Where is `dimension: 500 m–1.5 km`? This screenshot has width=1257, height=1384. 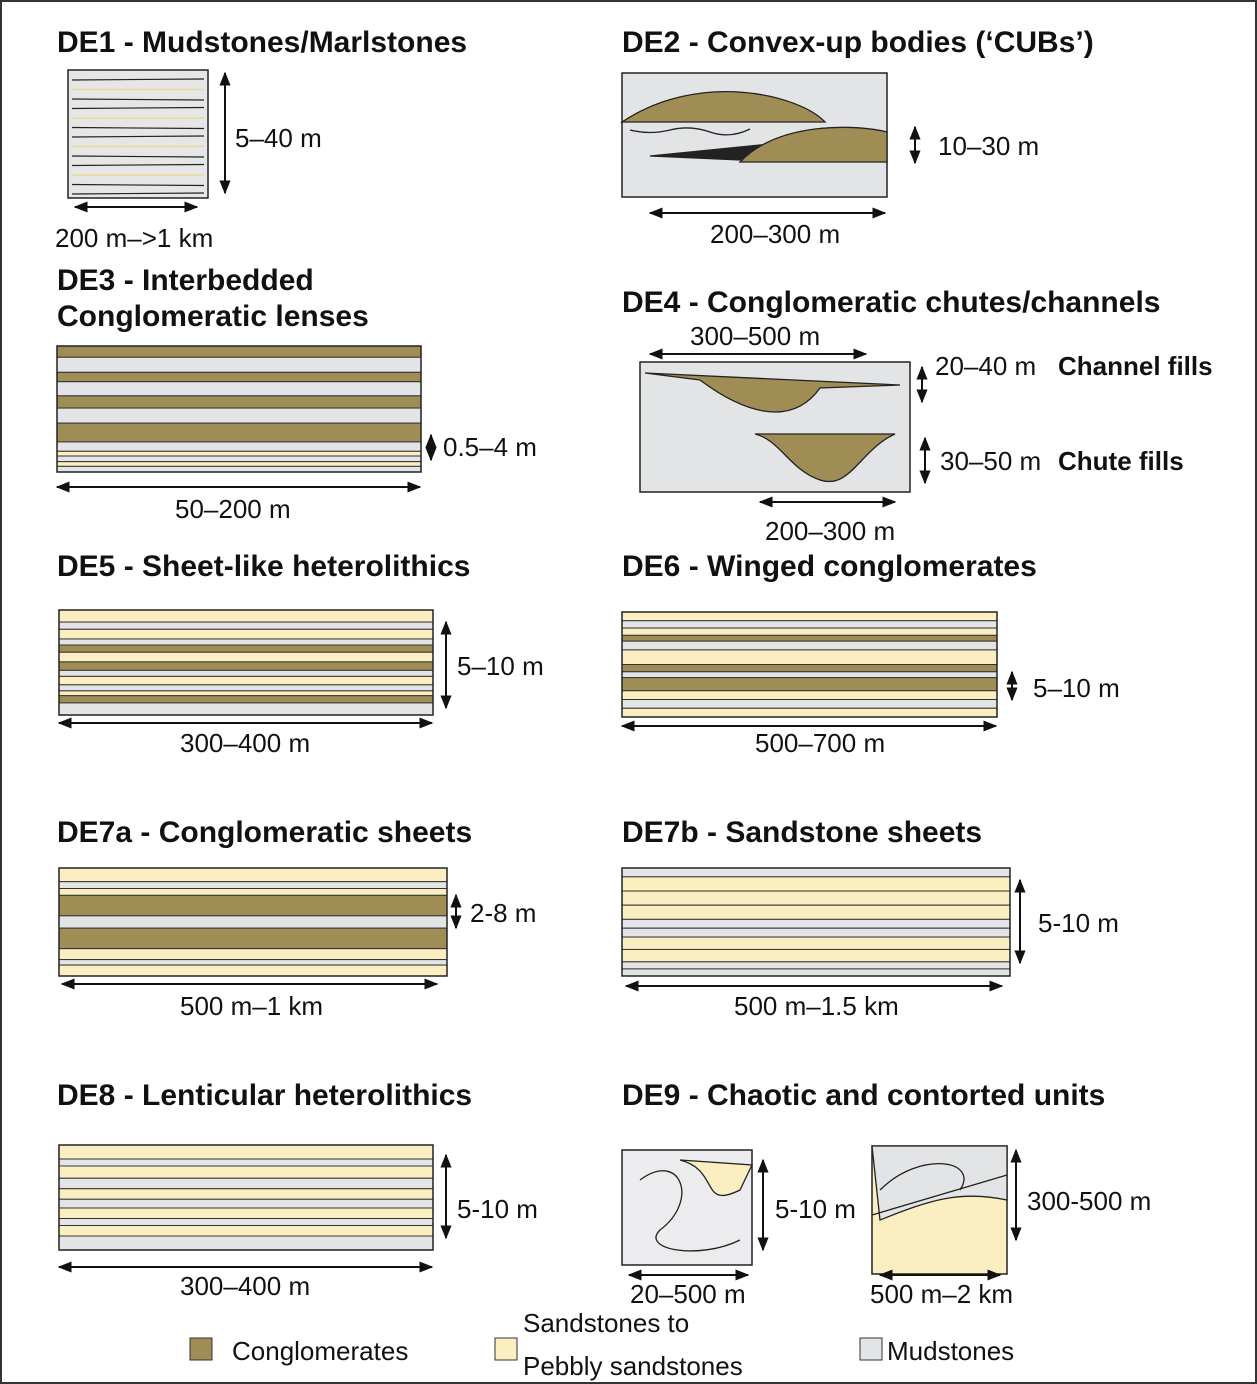 dimension: 500 m–1.5 km is located at coordinates (816, 1006).